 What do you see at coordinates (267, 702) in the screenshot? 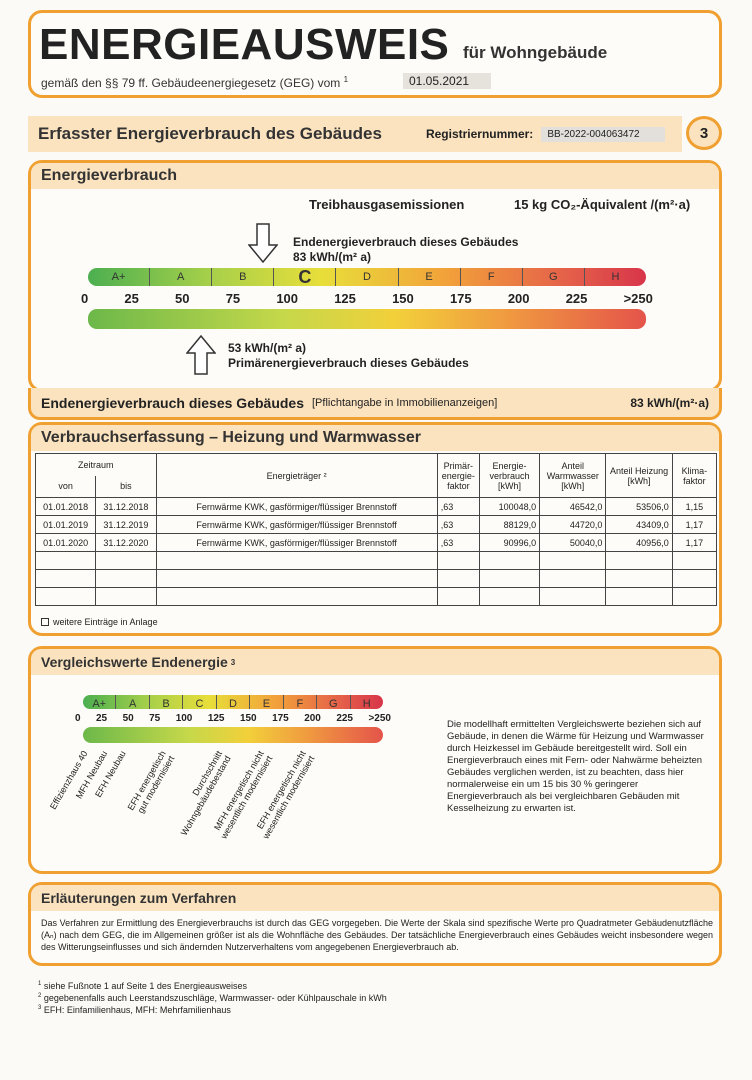
I see `energy-class-e: E` at bounding box center [267, 702].